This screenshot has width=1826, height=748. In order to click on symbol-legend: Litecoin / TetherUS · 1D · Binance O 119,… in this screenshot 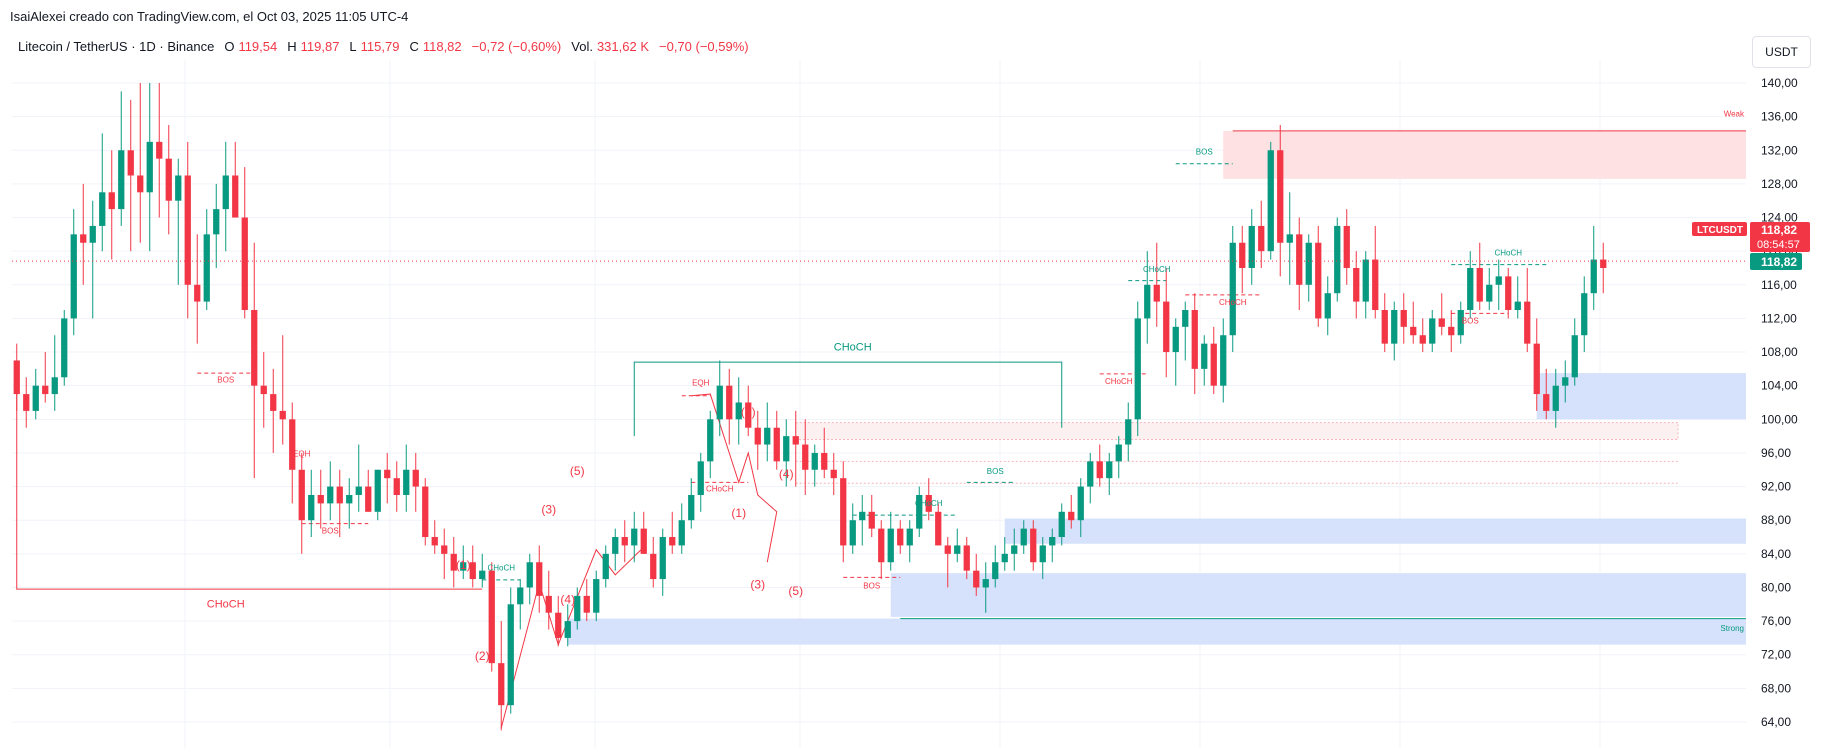, I will do `click(383, 46)`.